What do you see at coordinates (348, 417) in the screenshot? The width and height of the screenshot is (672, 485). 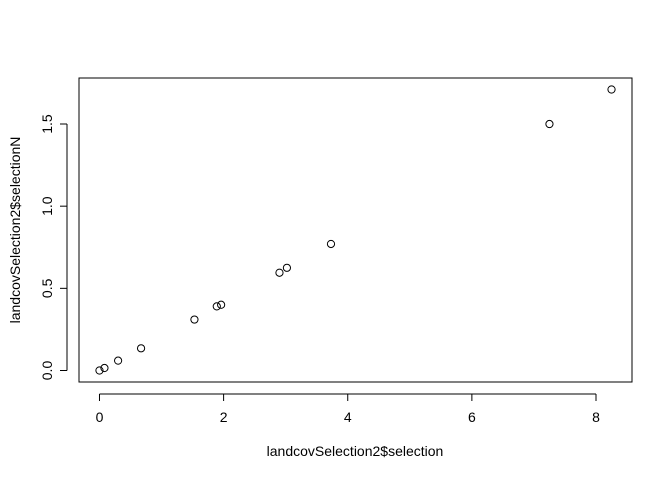 I see `x-tick-label: 4` at bounding box center [348, 417].